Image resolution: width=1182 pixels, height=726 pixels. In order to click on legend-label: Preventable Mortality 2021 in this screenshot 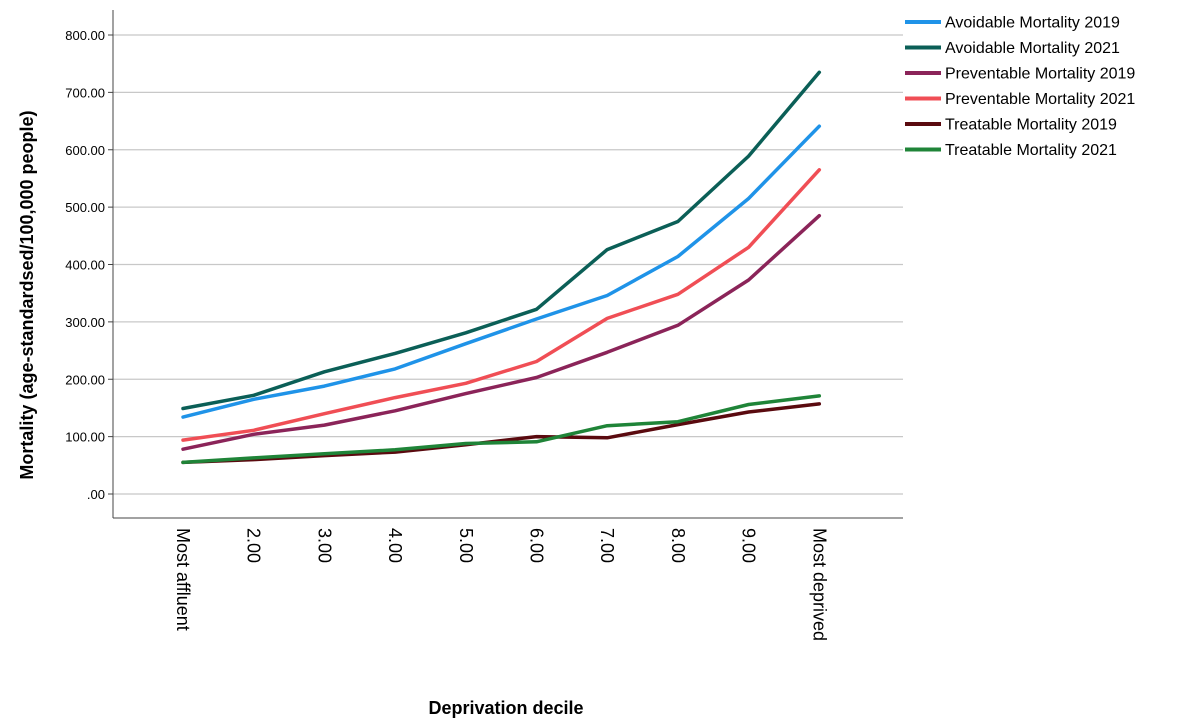, I will do `click(1040, 99)`.